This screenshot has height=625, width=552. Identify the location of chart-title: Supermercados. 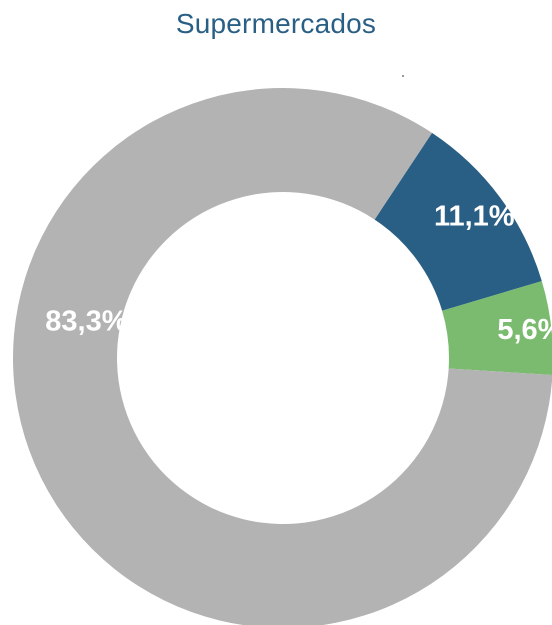
(276, 23).